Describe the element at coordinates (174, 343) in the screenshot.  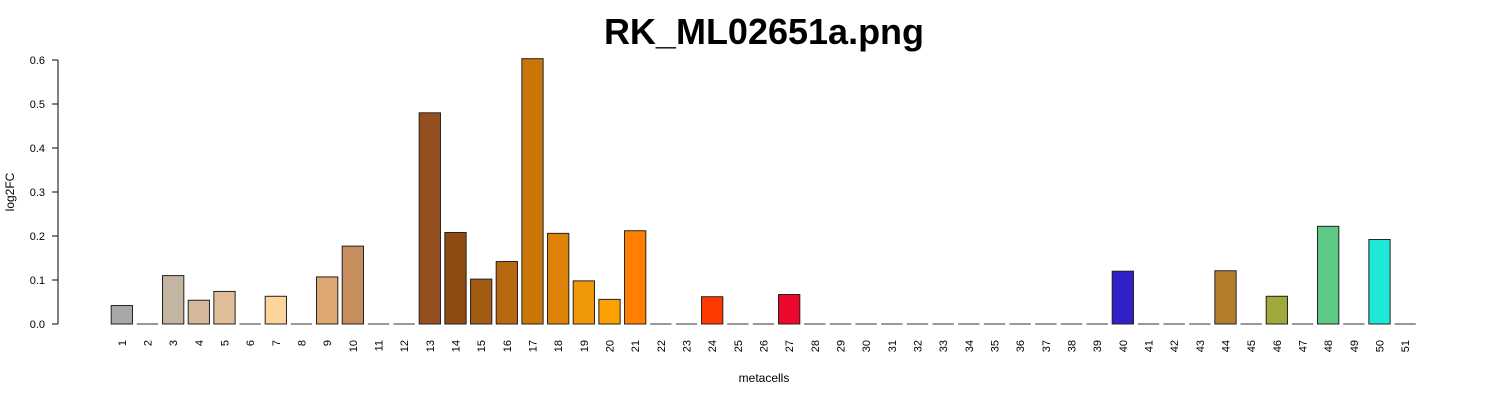
I see `x-tick-label: 3` at that location.